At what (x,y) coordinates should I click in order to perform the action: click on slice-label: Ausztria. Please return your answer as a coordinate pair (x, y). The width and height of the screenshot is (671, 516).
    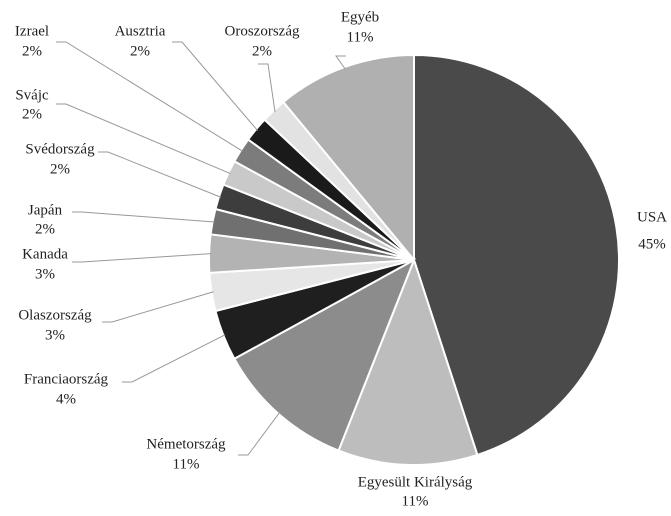
    Looking at the image, I should click on (140, 31).